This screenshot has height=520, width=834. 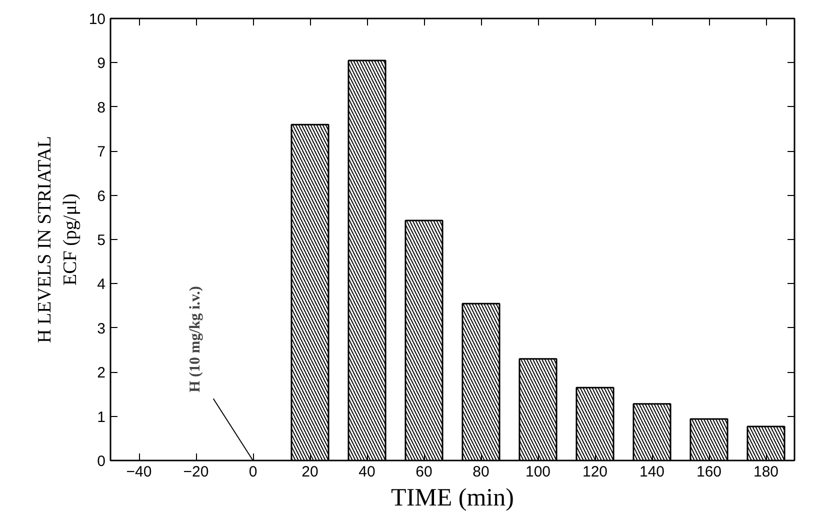 What do you see at coordinates (101, 152) in the screenshot?
I see `y-tick-label: 7` at bounding box center [101, 152].